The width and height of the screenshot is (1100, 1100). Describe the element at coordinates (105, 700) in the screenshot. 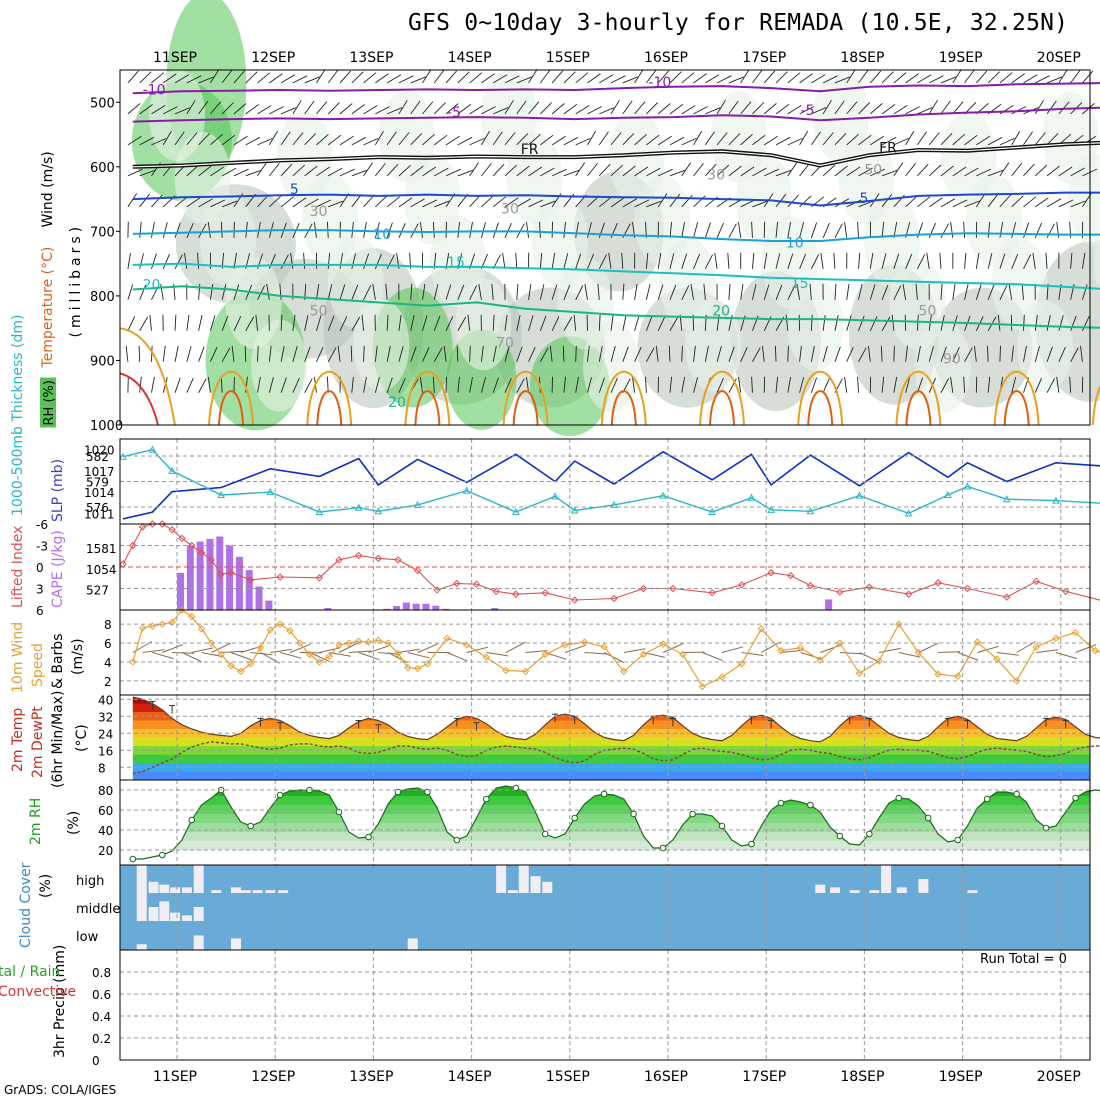

I see `temp-tick-label: 40` at that location.